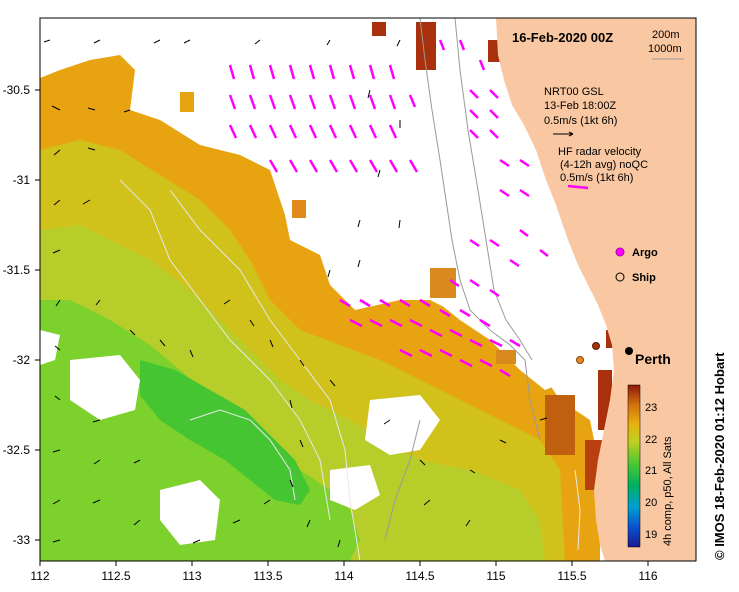 This screenshot has height=592, width=739. What do you see at coordinates (644, 278) in the screenshot?
I see `ship-legend-label: Ship` at bounding box center [644, 278].